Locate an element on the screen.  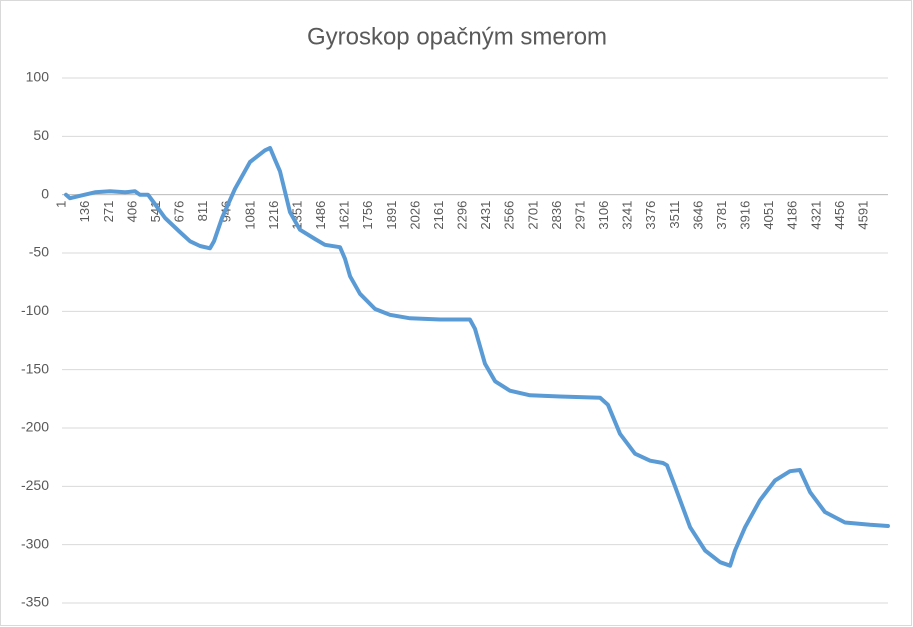
x-tick-label: 2971 is located at coordinates (579, 215).